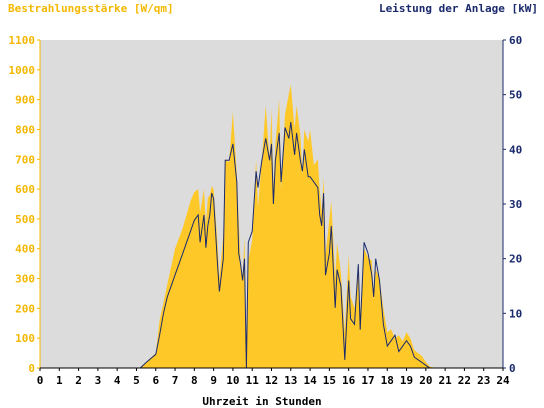  What do you see at coordinates (155, 380) in the screenshot?
I see `x-tick-label: 6` at bounding box center [155, 380].